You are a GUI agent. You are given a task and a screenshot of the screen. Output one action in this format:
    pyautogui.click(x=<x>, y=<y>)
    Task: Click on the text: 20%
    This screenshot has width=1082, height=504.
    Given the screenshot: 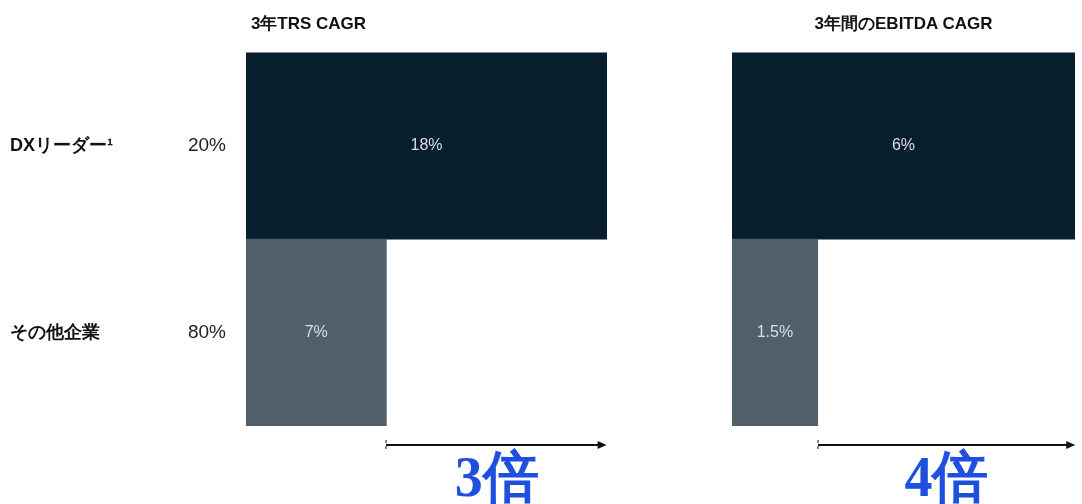 What is the action you would take?
    pyautogui.click(x=207, y=145)
    